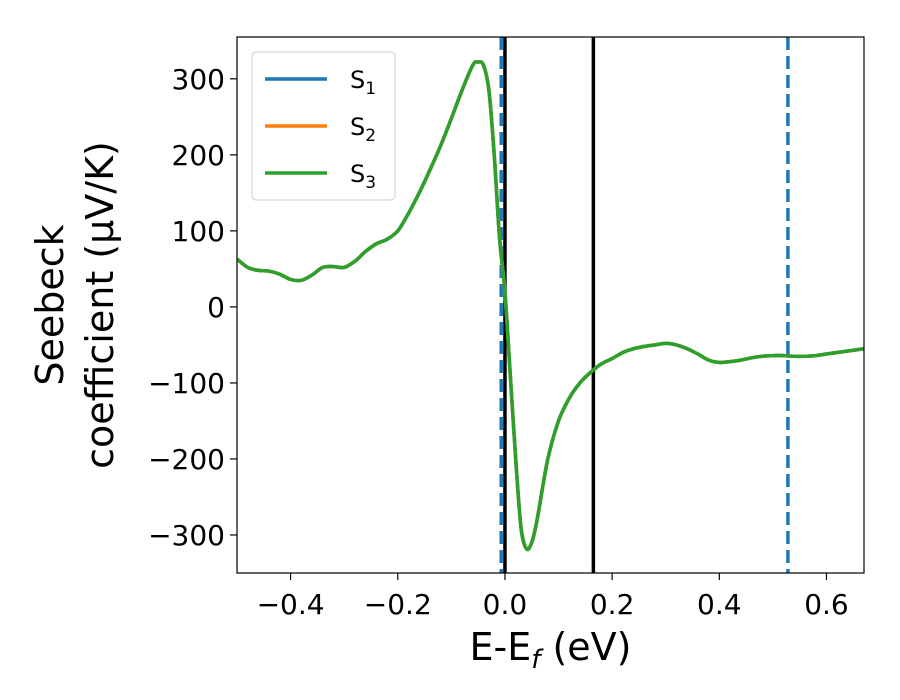  I want to click on x-tick-label: 0.2, so click(612, 604).